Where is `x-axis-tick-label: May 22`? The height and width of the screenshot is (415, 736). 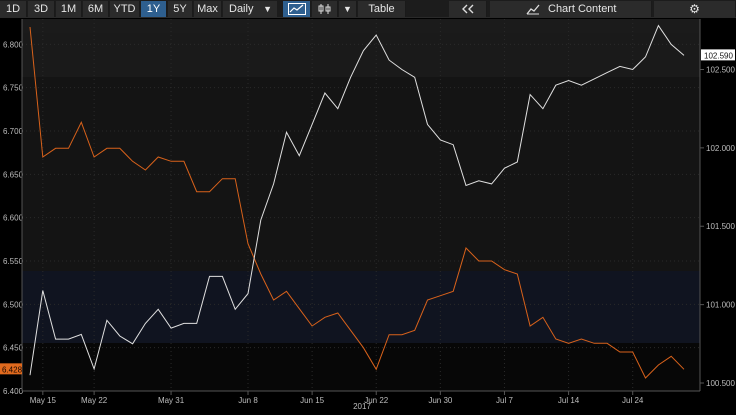
x-axis-tick-label: May 22 is located at coordinates (94, 400).